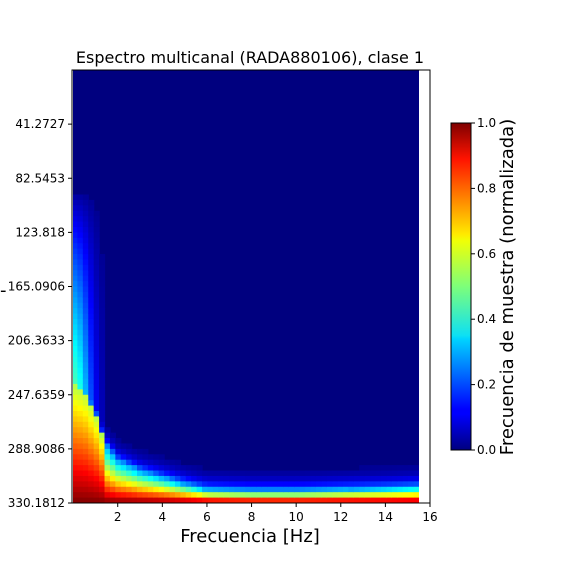 This screenshot has height=576, width=576. Describe the element at coordinates (36, 341) in the screenshot. I see `y-tick-label: 206.3633` at that location.